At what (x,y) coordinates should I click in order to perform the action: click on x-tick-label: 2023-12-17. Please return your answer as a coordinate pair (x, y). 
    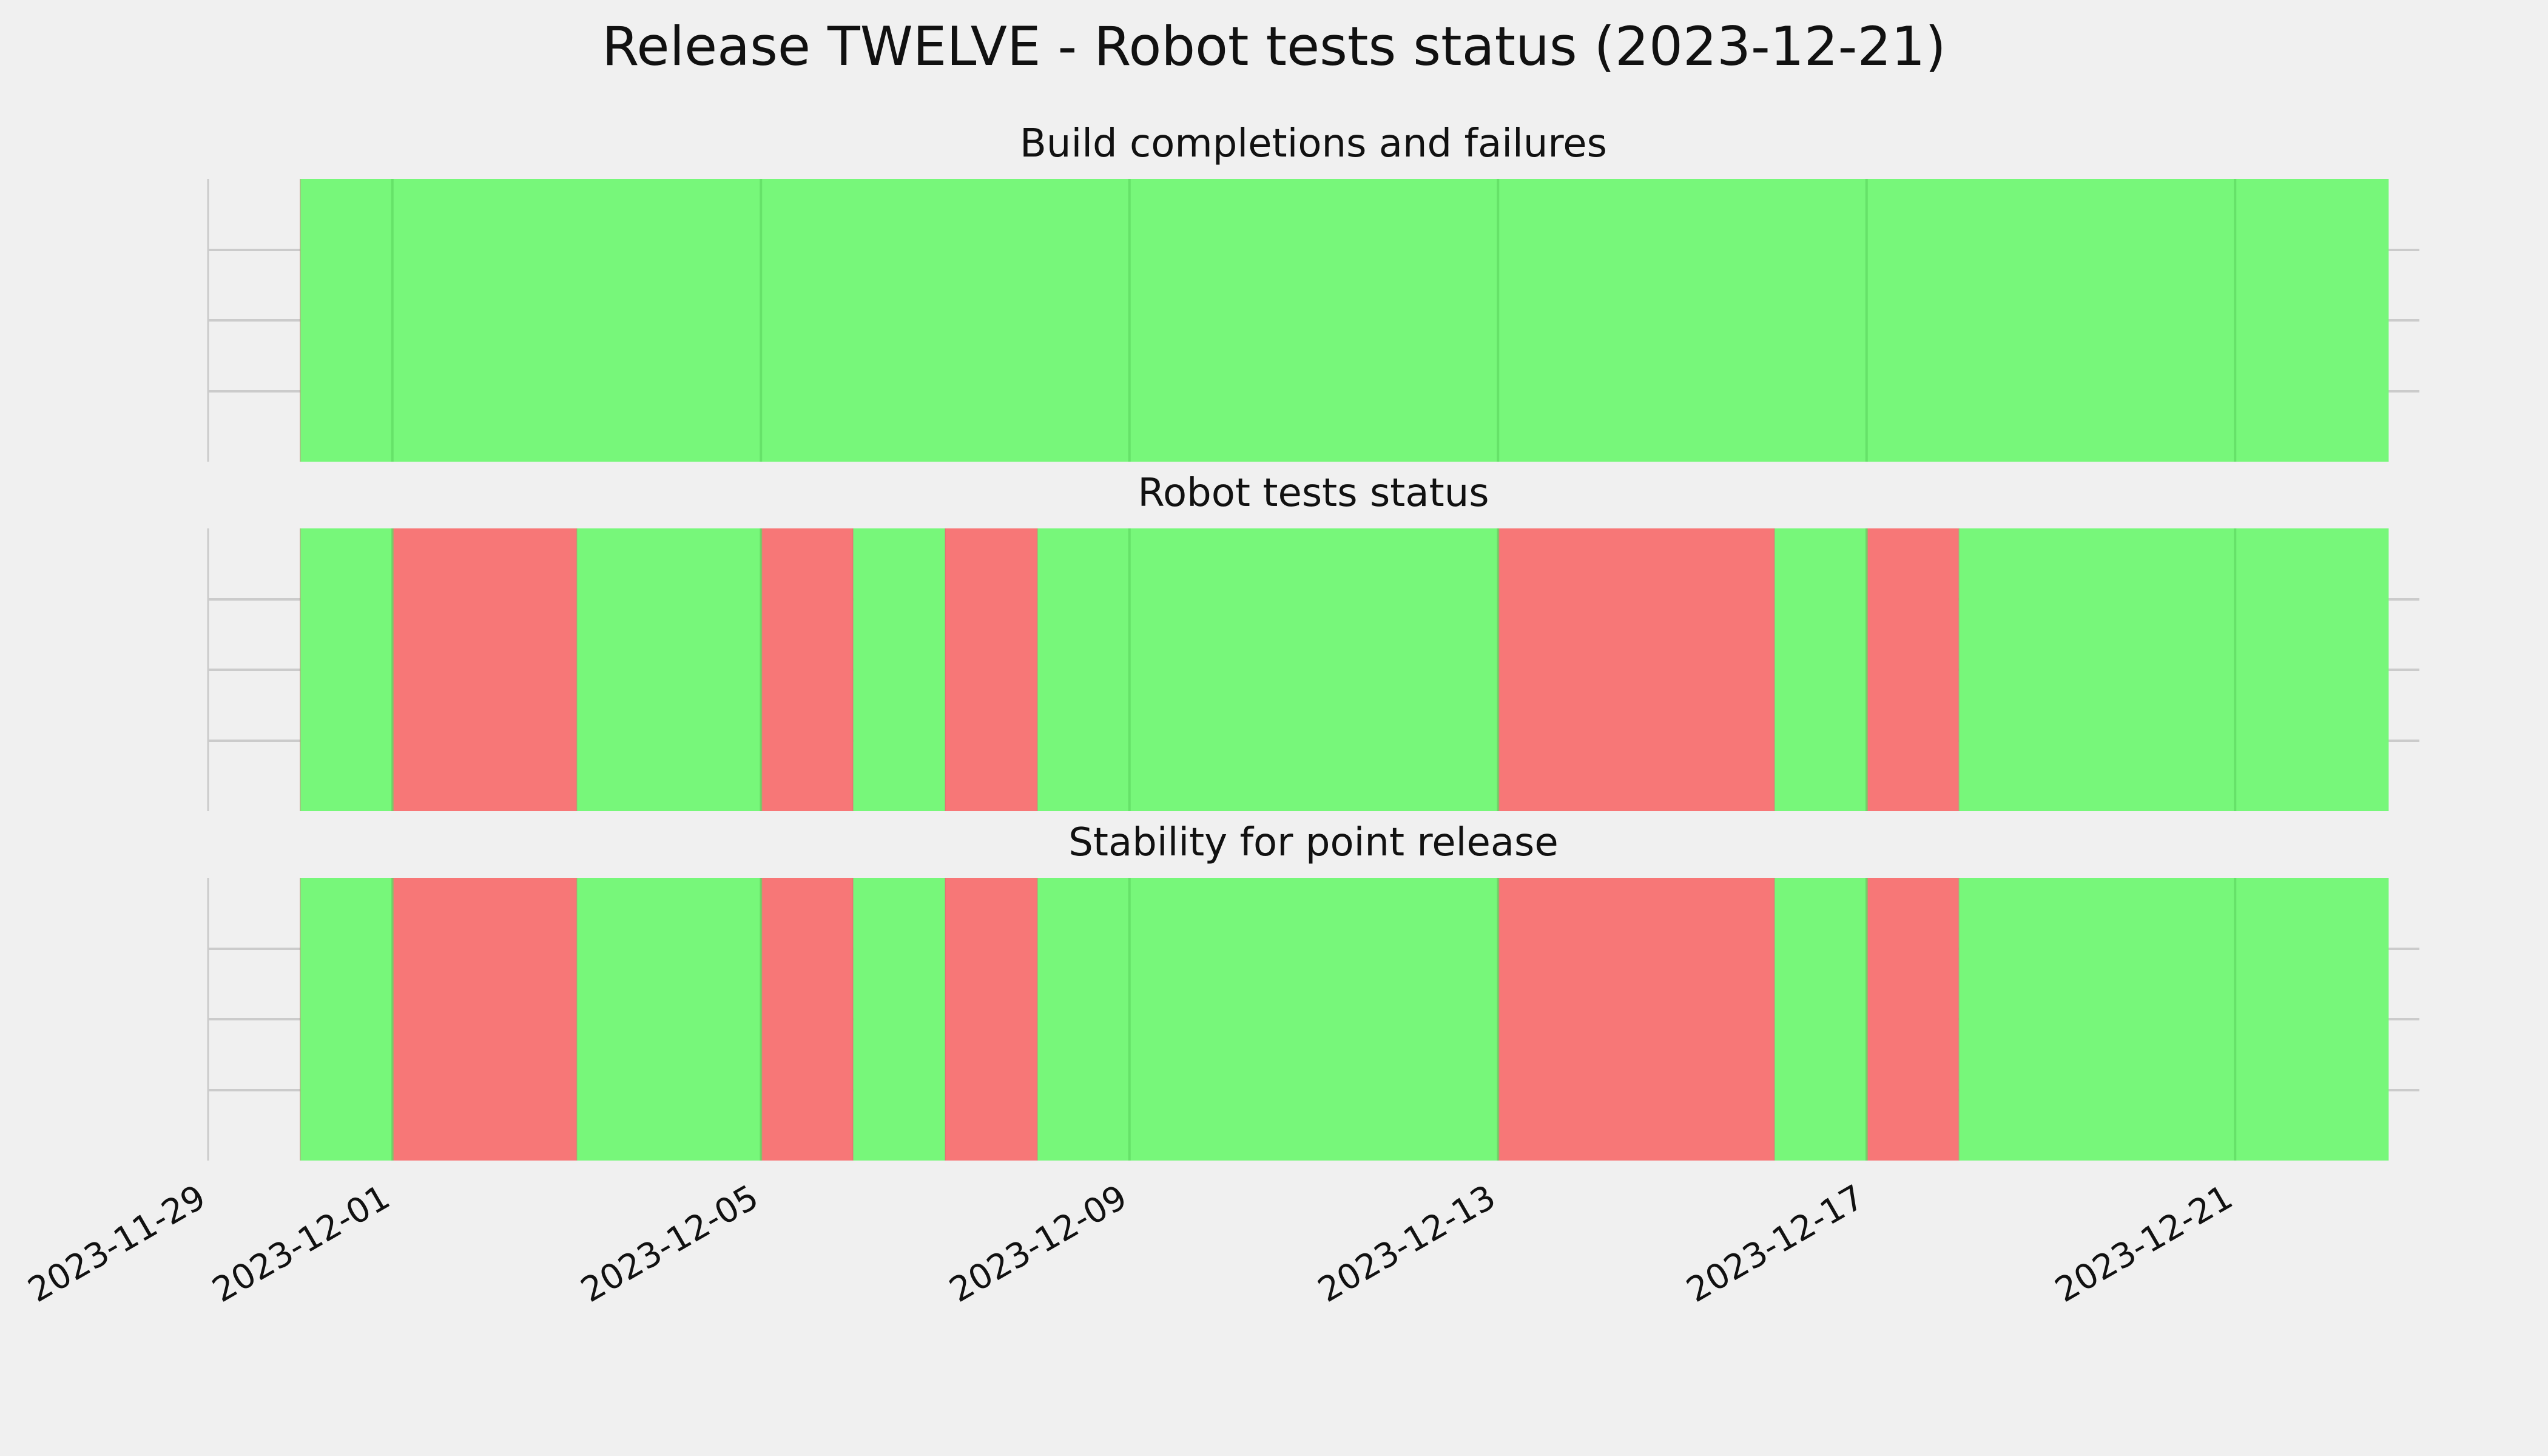
    Looking at the image, I should click on (1775, 1244).